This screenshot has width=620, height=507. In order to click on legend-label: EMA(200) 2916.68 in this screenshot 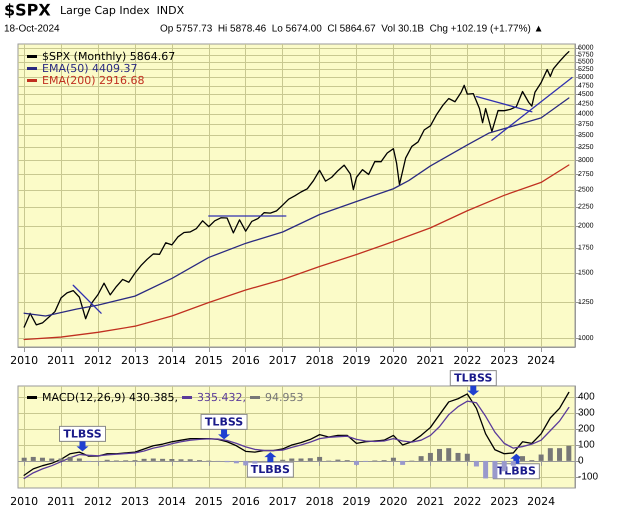, I will do `click(93, 80)`.